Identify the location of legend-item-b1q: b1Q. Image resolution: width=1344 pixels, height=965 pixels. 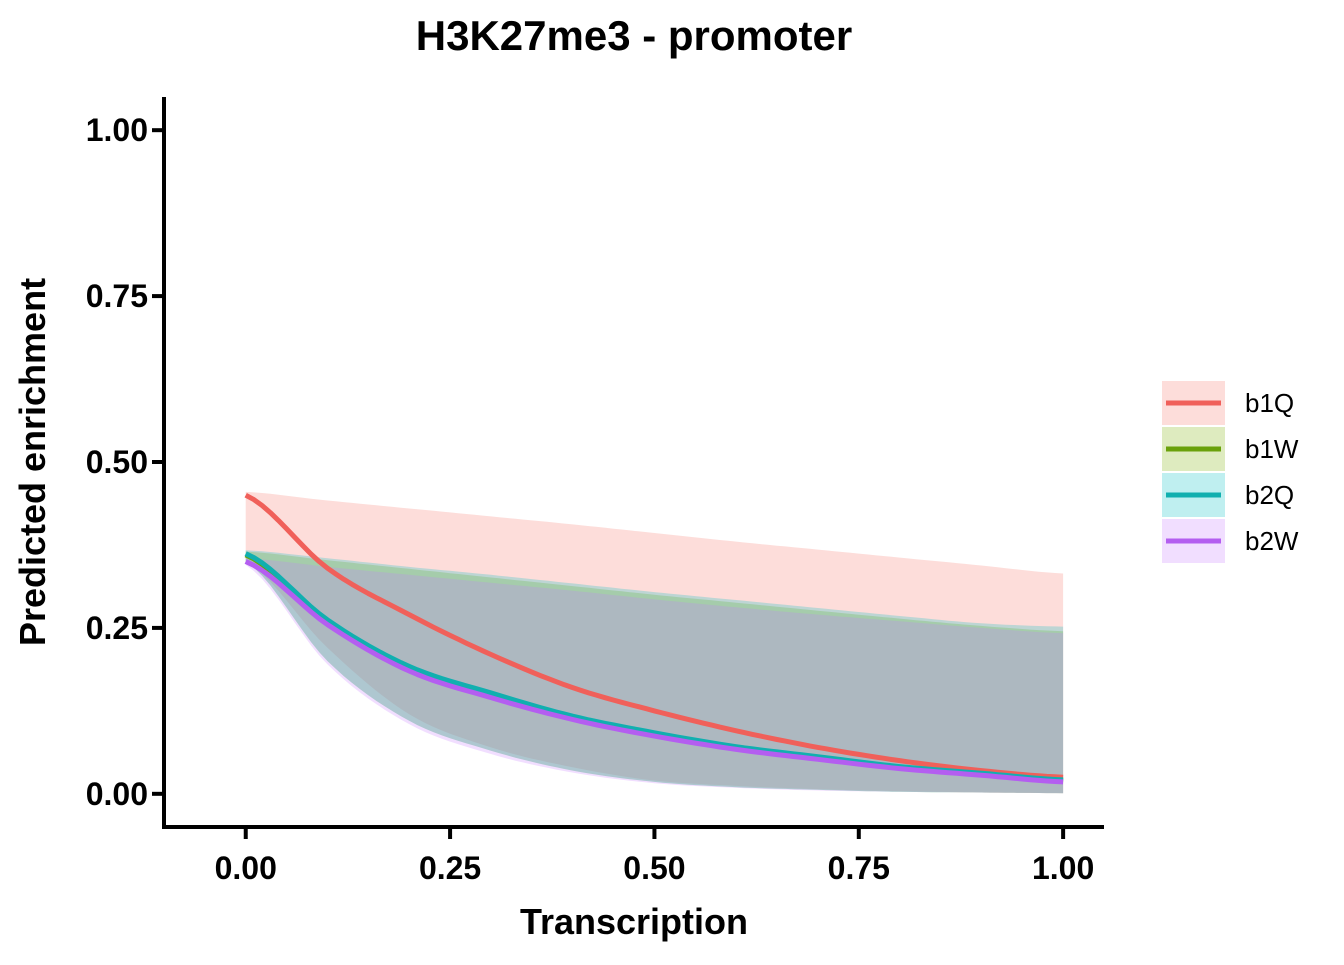
(1228, 403).